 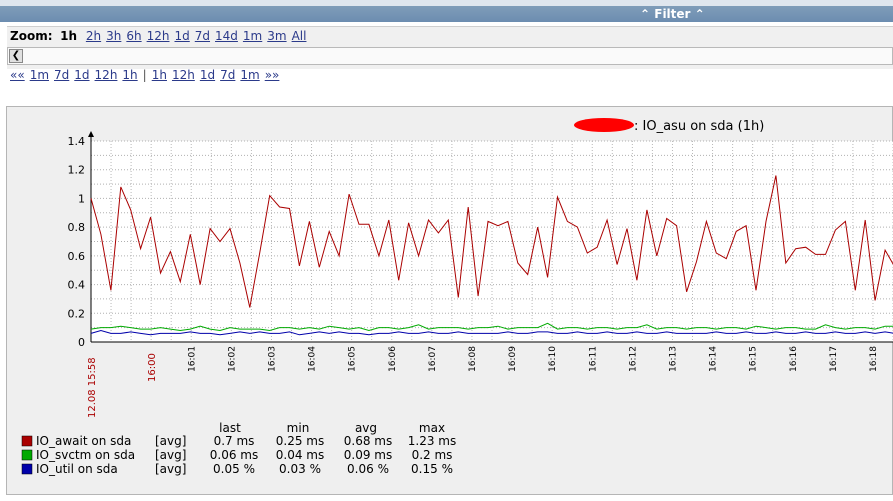 I want to click on zoom-link-2h: 2h, so click(x=93, y=36).